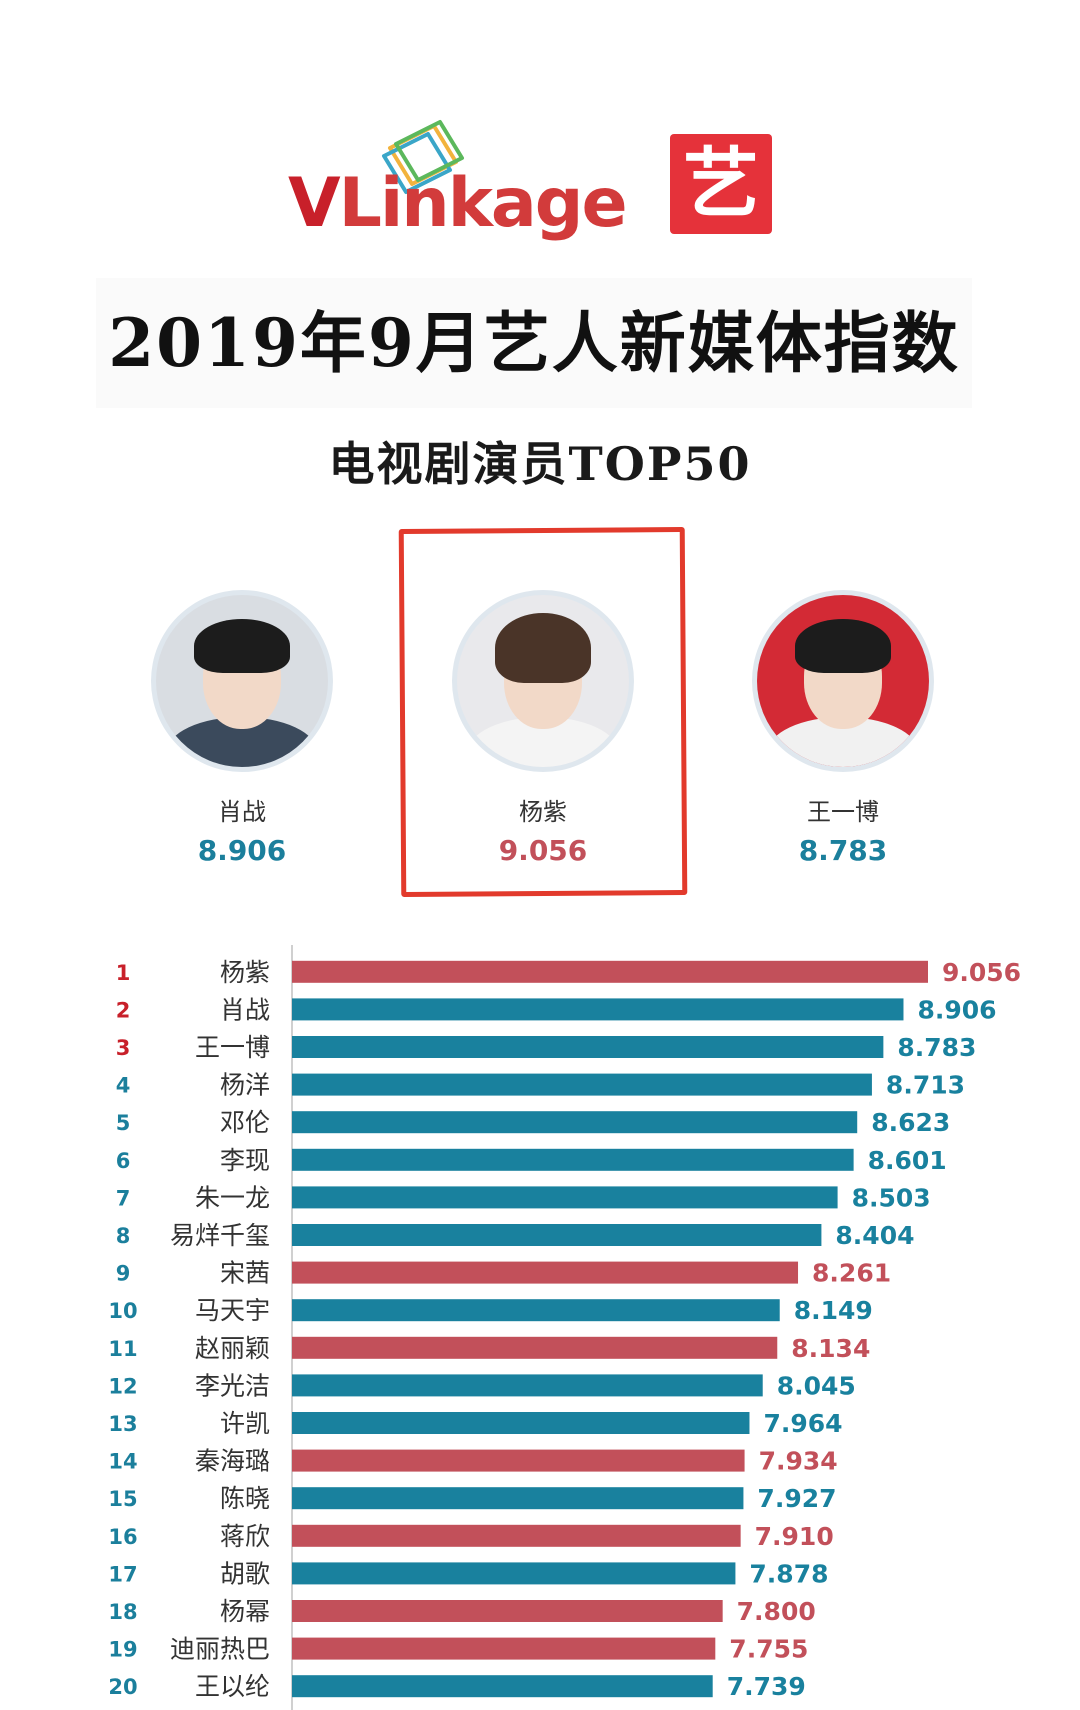  What do you see at coordinates (123, 1236) in the screenshot?
I see `rank-label: 8` at bounding box center [123, 1236].